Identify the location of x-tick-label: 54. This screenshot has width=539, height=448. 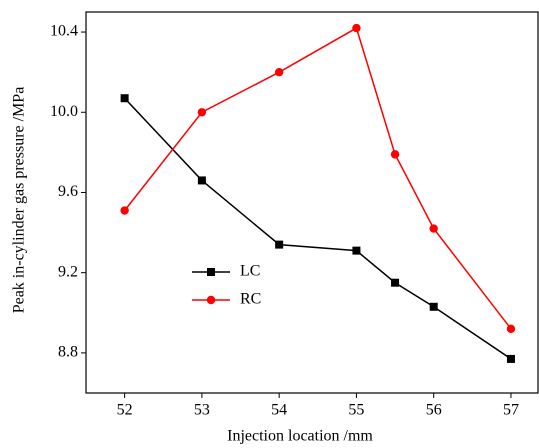
(279, 410).